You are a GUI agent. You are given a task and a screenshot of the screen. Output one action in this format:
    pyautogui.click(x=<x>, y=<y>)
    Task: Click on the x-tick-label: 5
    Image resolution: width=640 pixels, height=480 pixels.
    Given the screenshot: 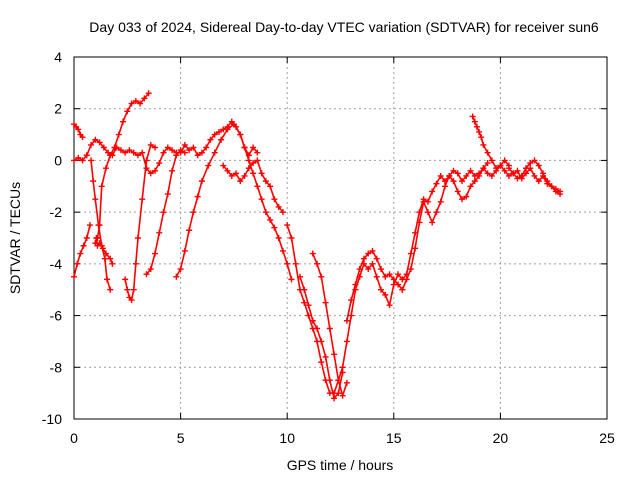 What is the action you would take?
    pyautogui.click(x=181, y=438)
    